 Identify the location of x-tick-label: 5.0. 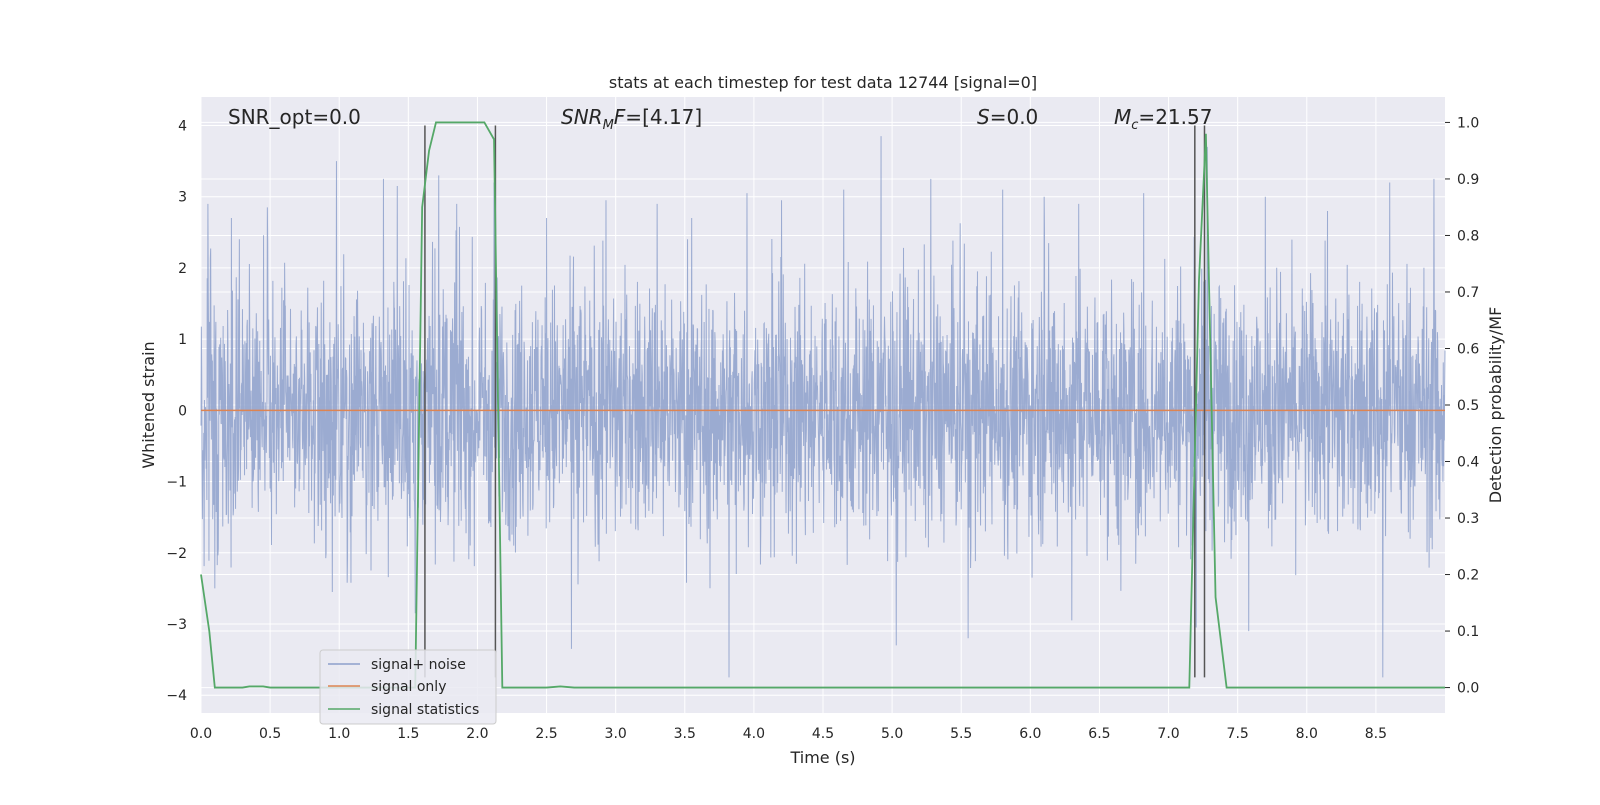
(892, 734).